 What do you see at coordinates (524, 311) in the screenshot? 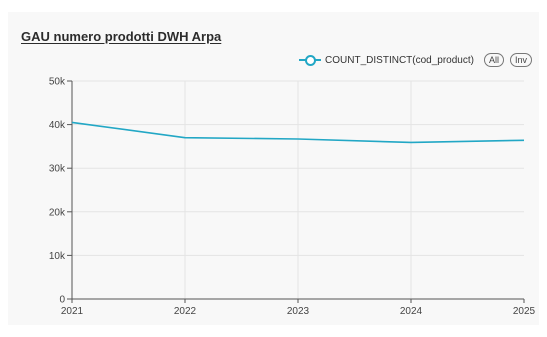
I see `x-tick-label: 2025` at bounding box center [524, 311].